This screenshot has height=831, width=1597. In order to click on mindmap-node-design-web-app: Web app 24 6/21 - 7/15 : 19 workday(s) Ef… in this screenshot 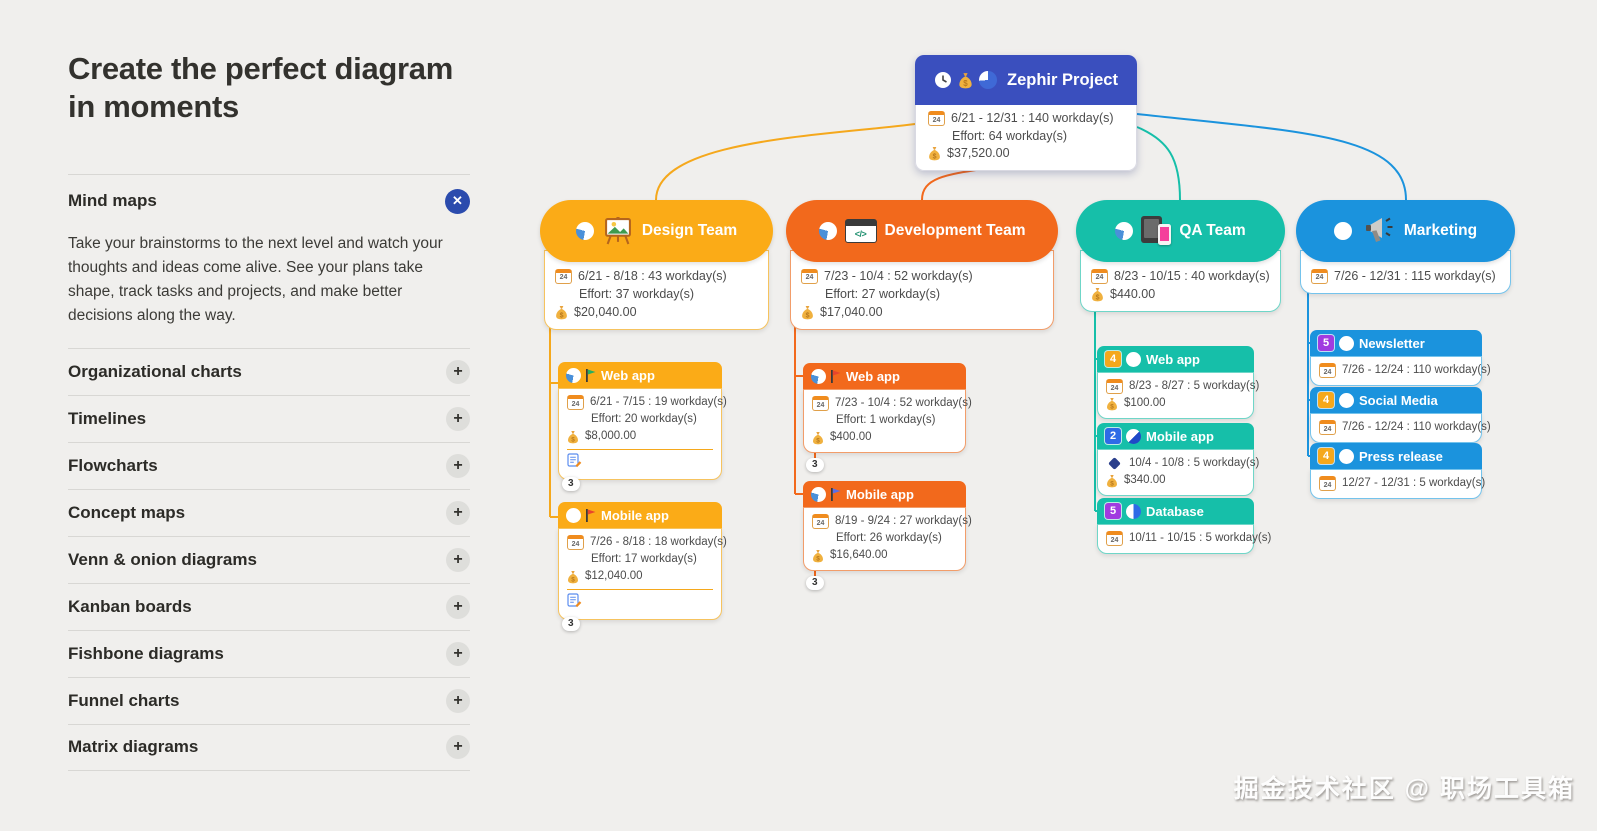, I will do `click(642, 421)`.